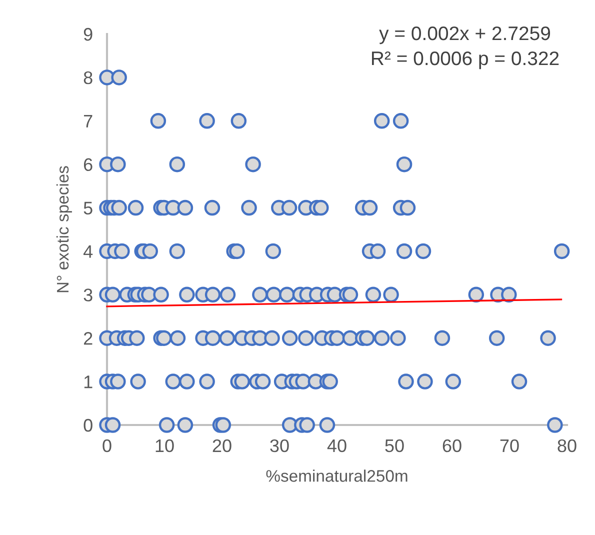 This screenshot has height=535, width=595. Describe the element at coordinates (394, 445) in the screenshot. I see `x-tick-label: 50` at that location.